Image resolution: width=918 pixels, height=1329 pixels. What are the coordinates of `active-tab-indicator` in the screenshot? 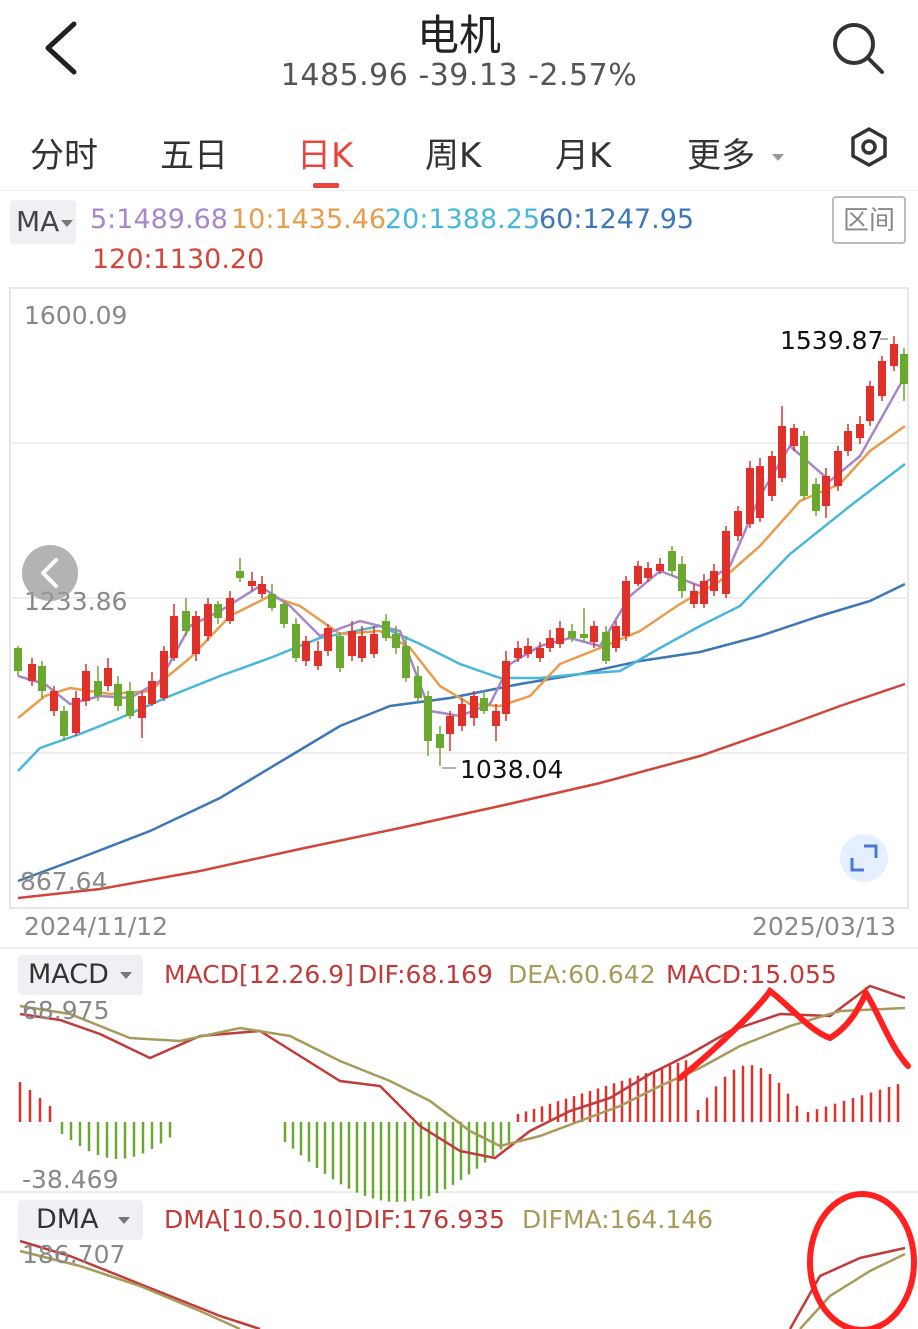 It's located at (326, 185).